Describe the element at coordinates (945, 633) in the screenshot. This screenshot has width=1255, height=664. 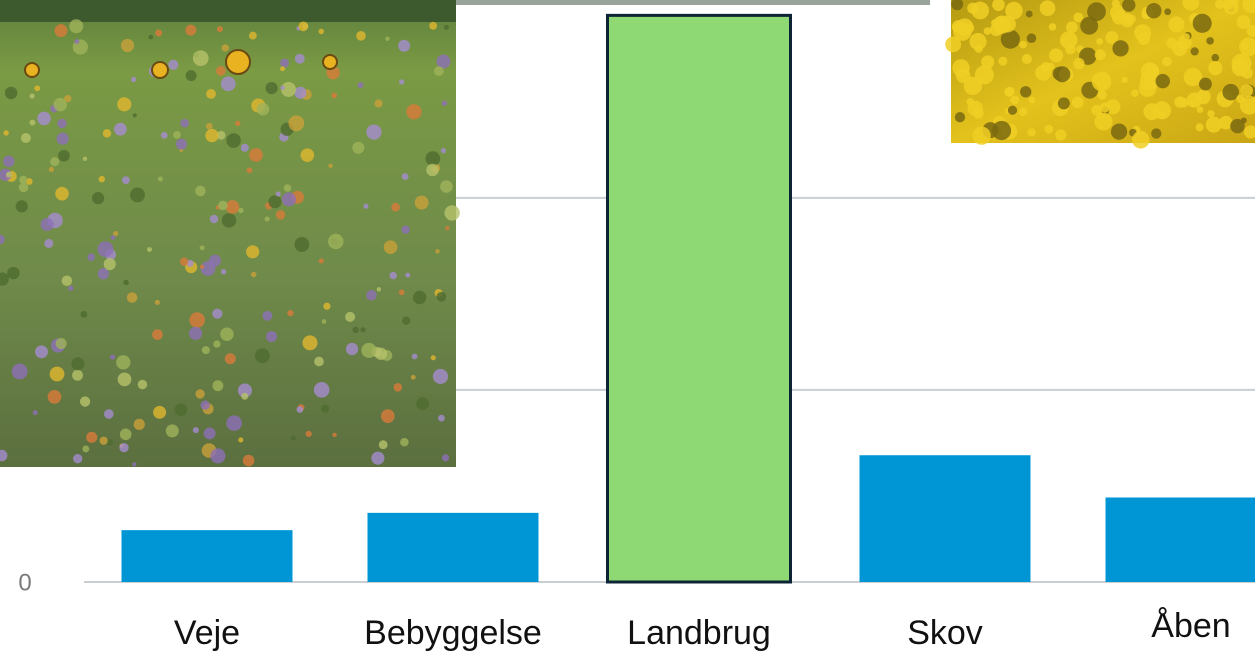
I see `x-tick-label: Skov` at that location.